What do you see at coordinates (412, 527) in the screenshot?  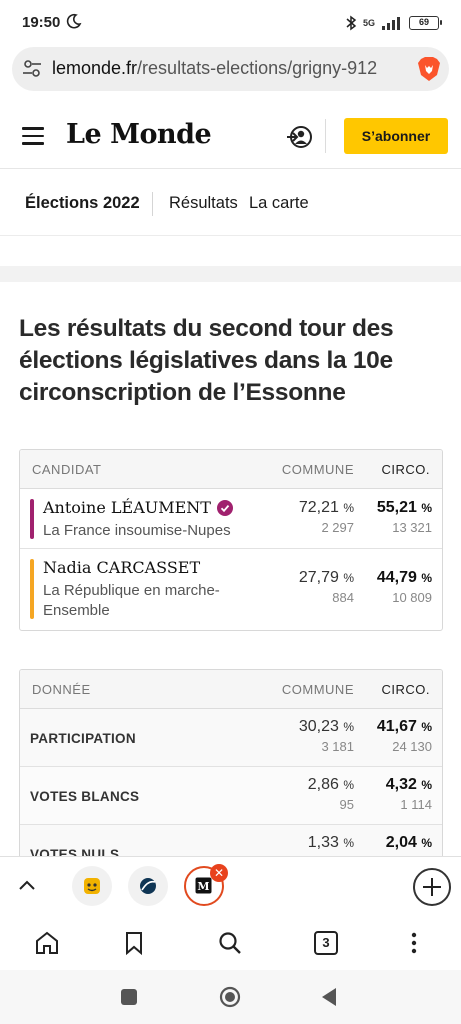 I see `circo-votes: 13 321` at bounding box center [412, 527].